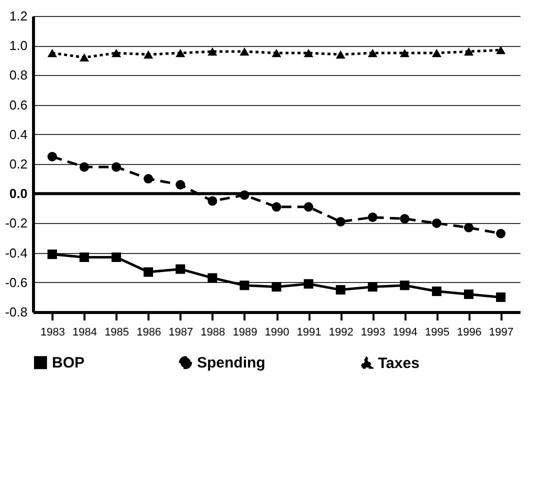  What do you see at coordinates (149, 332) in the screenshot?
I see `x-tick-label: 1986` at bounding box center [149, 332].